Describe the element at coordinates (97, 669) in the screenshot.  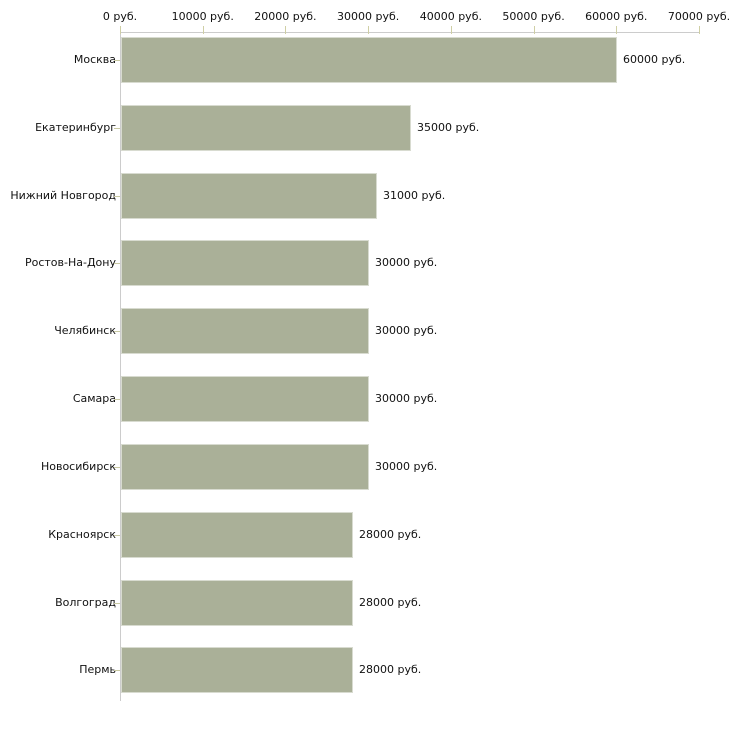
I see `category-label: Пермь` at that location.